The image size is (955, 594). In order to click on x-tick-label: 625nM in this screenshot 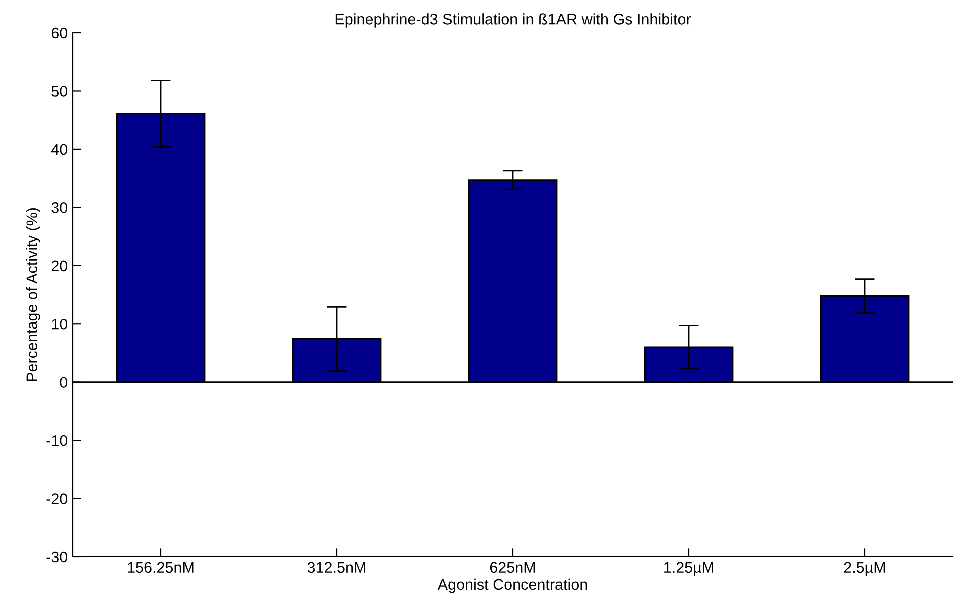, I will do `click(513, 568)`.